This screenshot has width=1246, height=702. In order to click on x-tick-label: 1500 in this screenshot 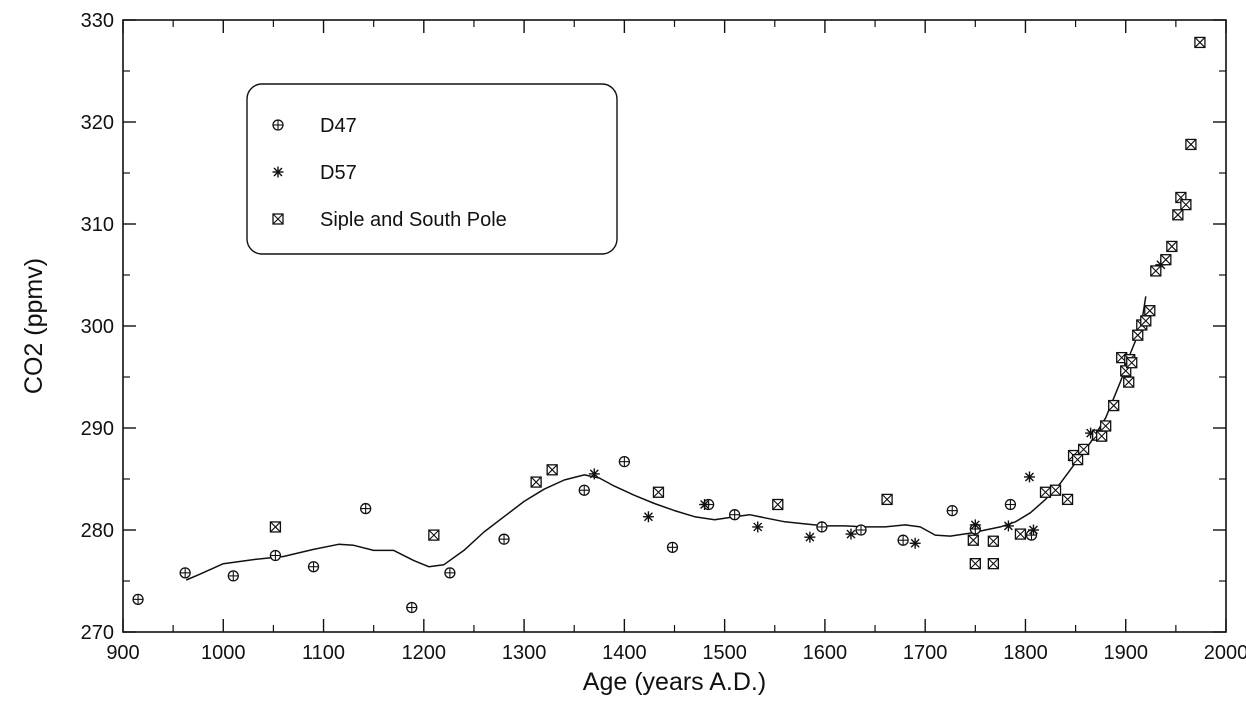, I will do `click(724, 653)`.